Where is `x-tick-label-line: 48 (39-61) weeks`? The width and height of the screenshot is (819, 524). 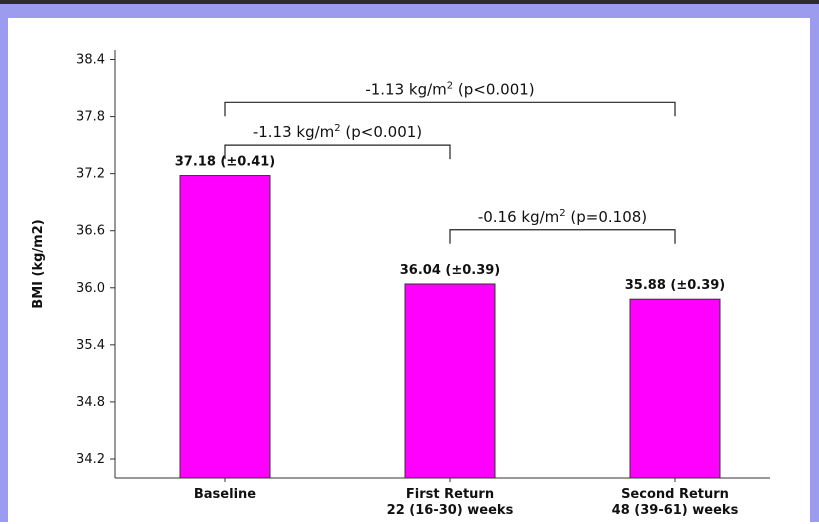
x-tick-label-line: 48 (39-61) weeks is located at coordinates (675, 510).